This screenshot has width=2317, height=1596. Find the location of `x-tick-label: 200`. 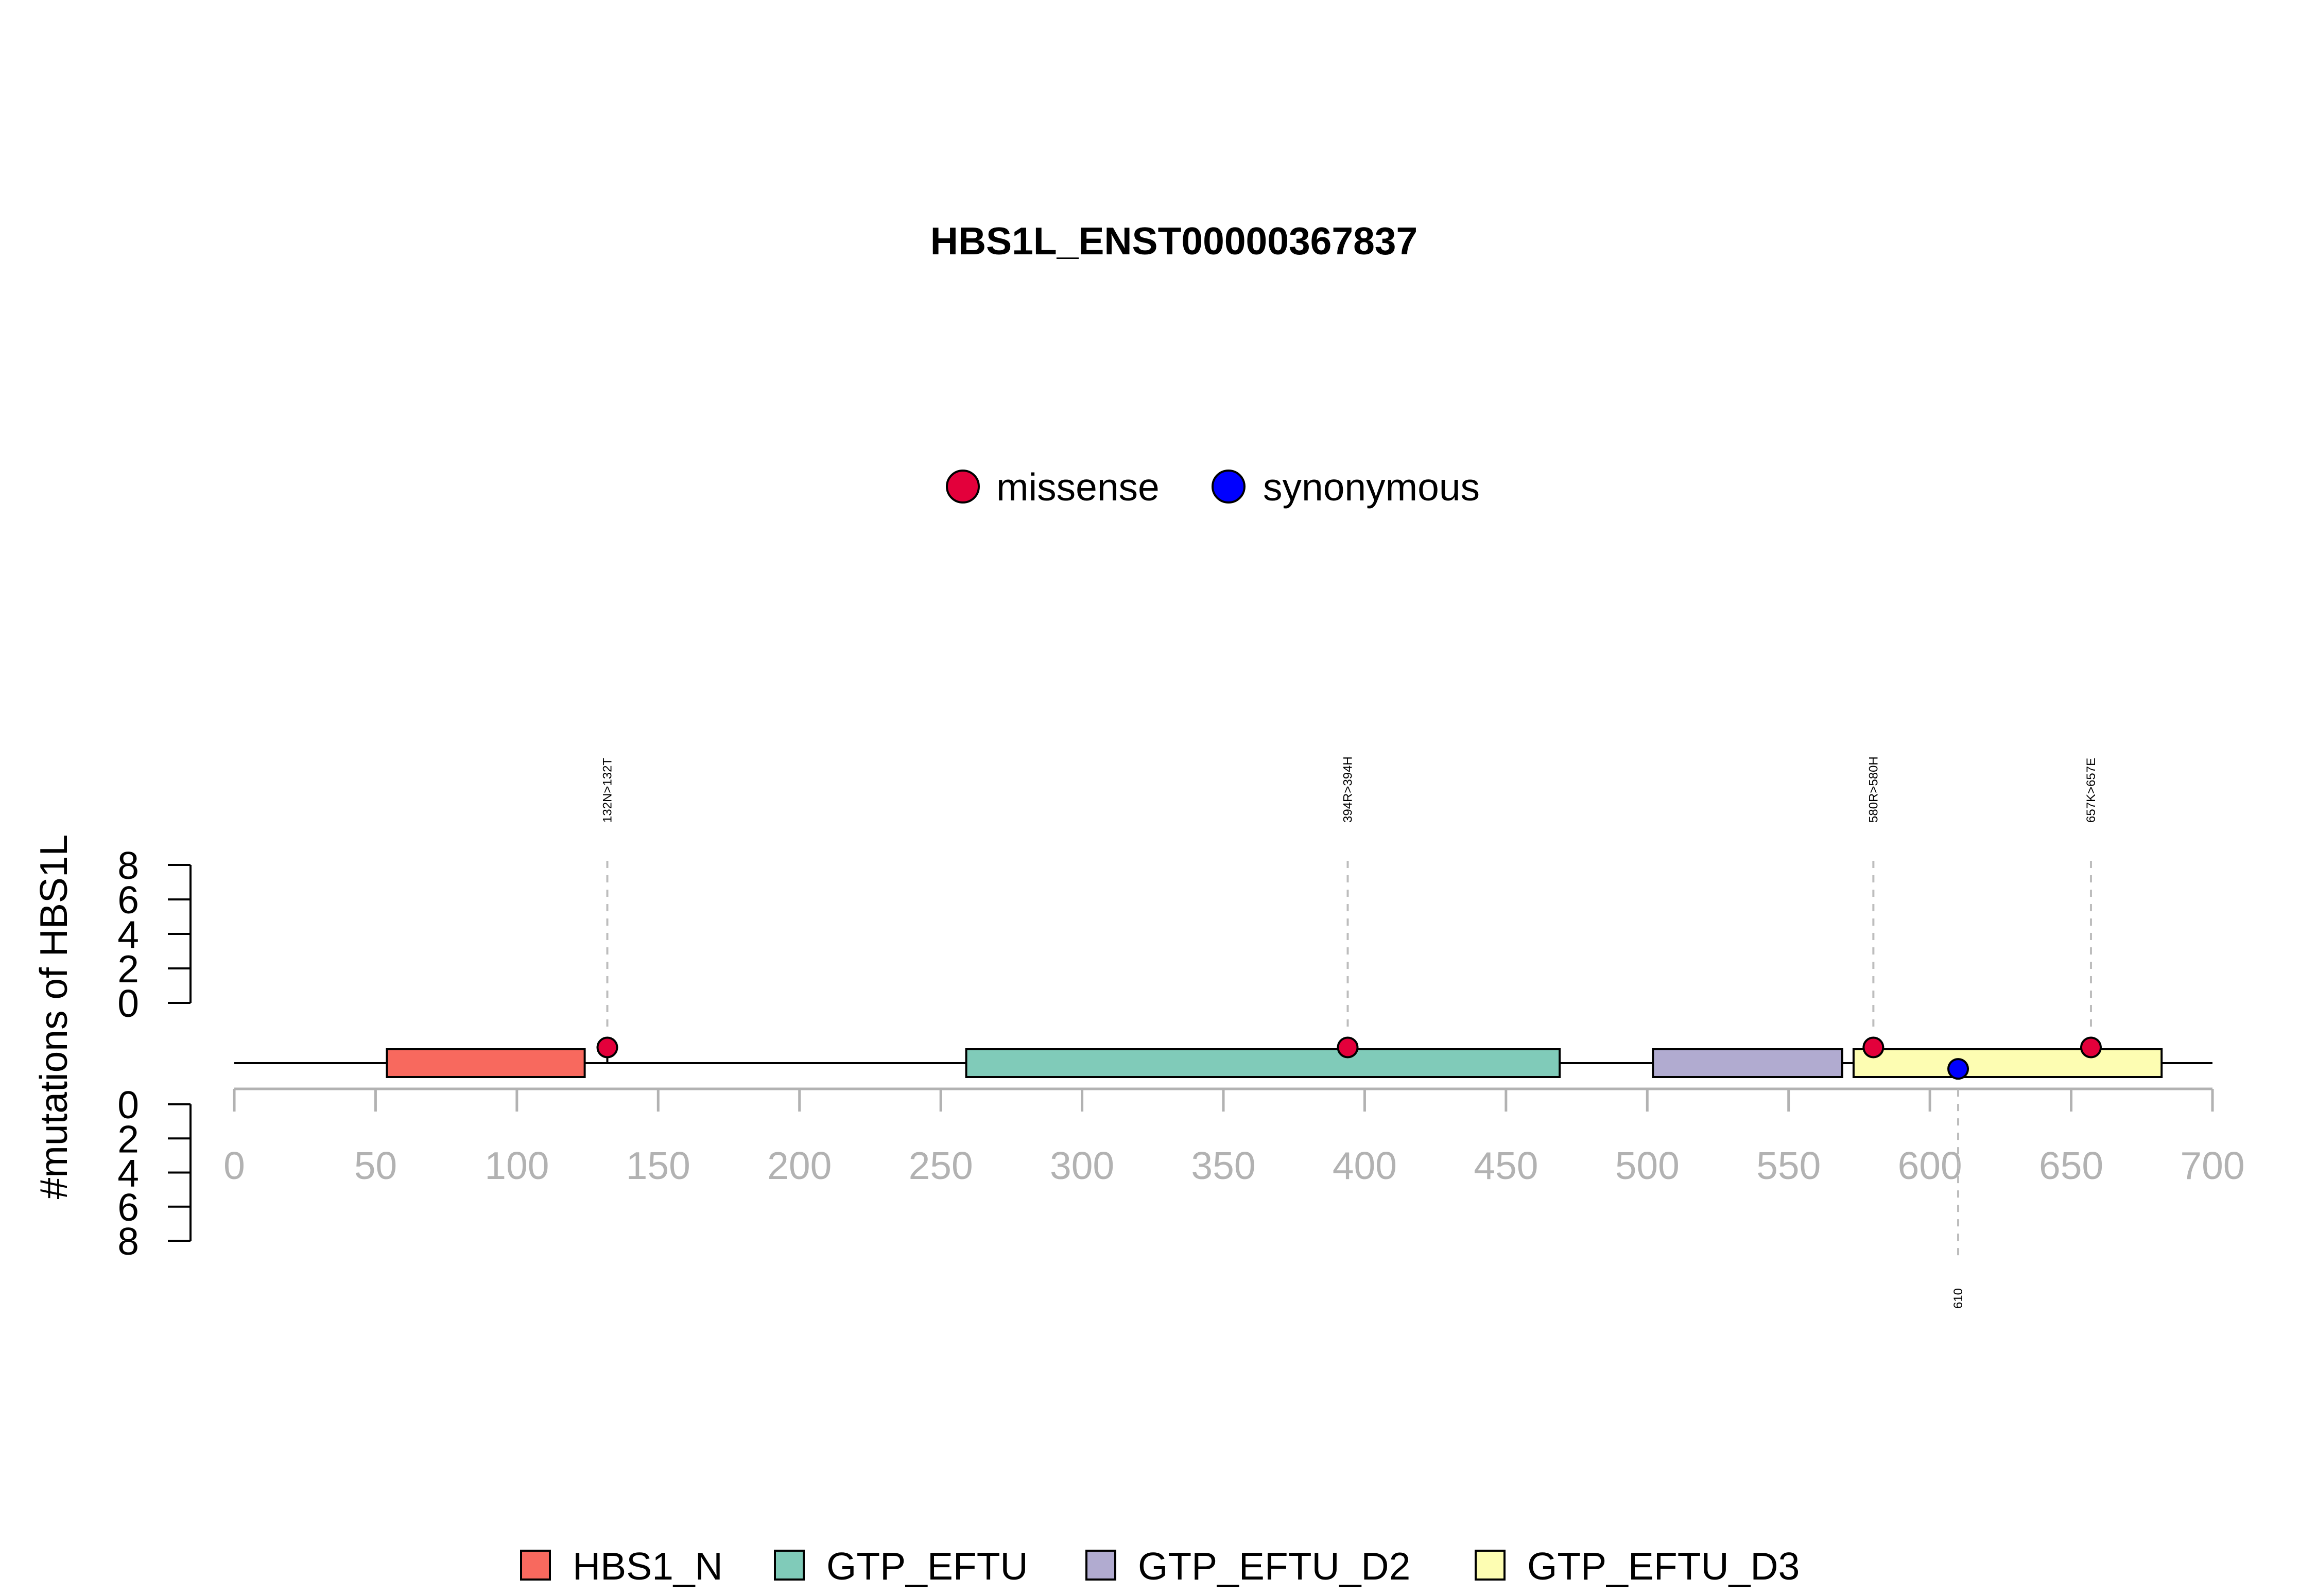

x-tick-label: 200 is located at coordinates (799, 1165).